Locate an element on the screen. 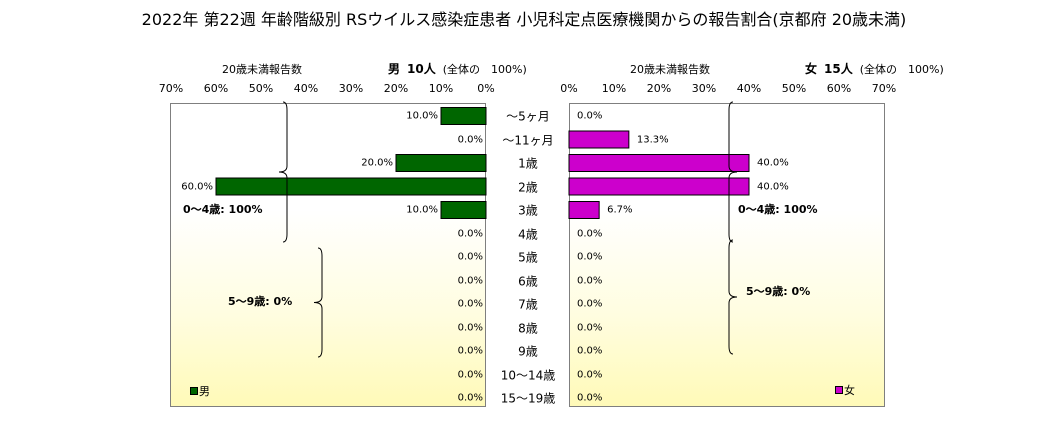 This screenshot has height=443, width=1048. male-legend-label: 男 is located at coordinates (204, 391).